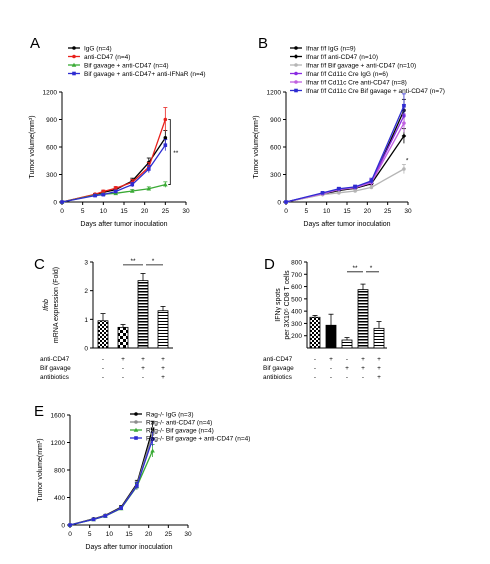 This screenshot has width=490, height=564. What do you see at coordinates (331, 48) in the screenshot?
I see `legend-label: Ifnar f/f IgG (n=9)` at bounding box center [331, 48].